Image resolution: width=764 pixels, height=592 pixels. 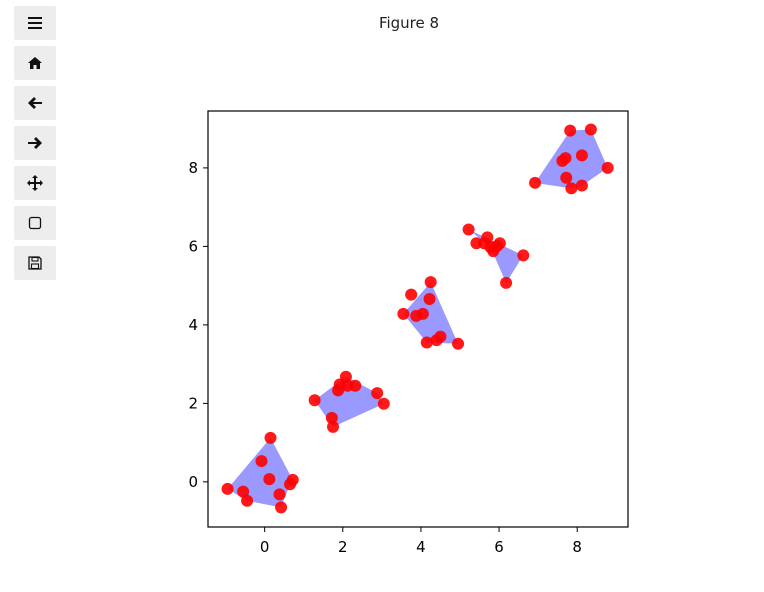 I want to click on y-tick-label: 4, so click(x=193, y=325).